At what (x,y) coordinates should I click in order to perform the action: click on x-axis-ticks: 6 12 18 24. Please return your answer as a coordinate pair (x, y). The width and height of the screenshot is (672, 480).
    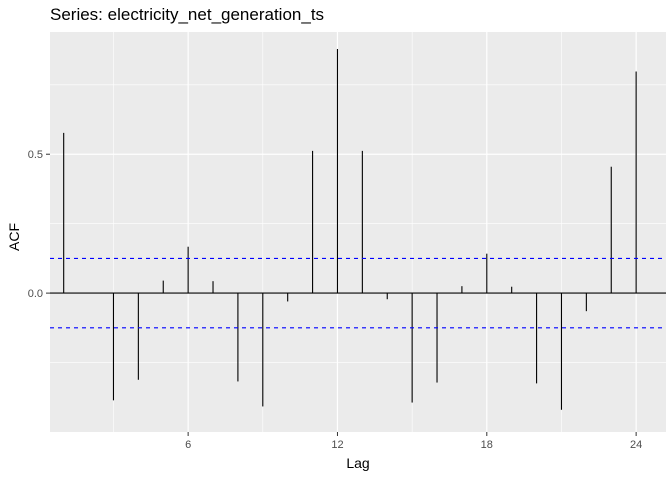
    Looking at the image, I should click on (413, 441).